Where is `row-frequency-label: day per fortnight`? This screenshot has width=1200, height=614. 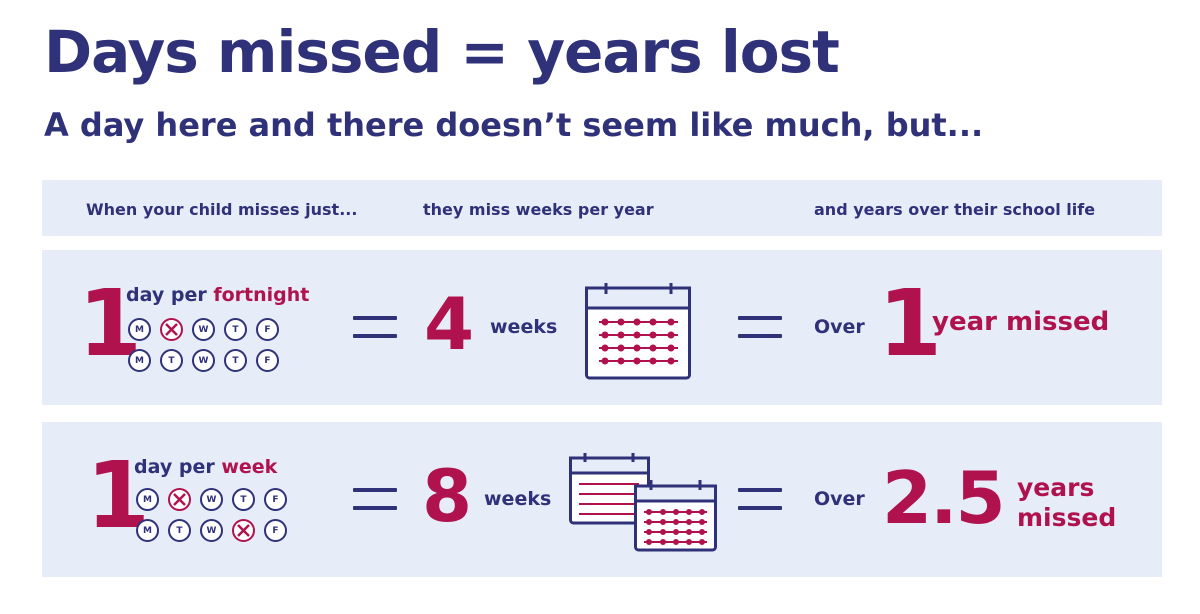
row-frequency-label: day per fortnight is located at coordinates (217, 295).